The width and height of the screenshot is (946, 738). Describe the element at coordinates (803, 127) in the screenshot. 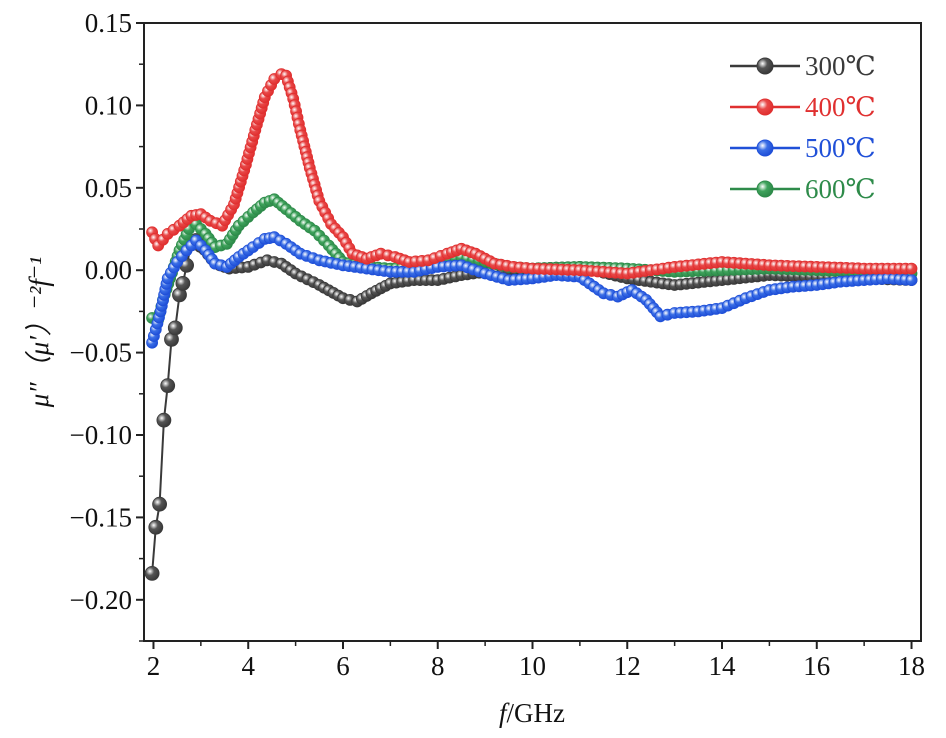

I see `legend: 300℃ 400℃ 500℃ 600℃` at that location.